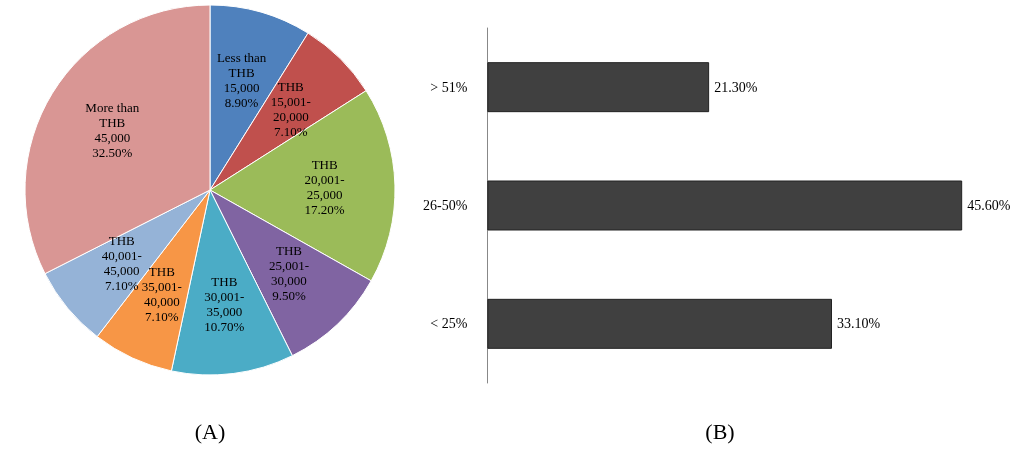 The height and width of the screenshot is (457, 1027). What do you see at coordinates (210, 431) in the screenshot?
I see `text: (A)` at bounding box center [210, 431].